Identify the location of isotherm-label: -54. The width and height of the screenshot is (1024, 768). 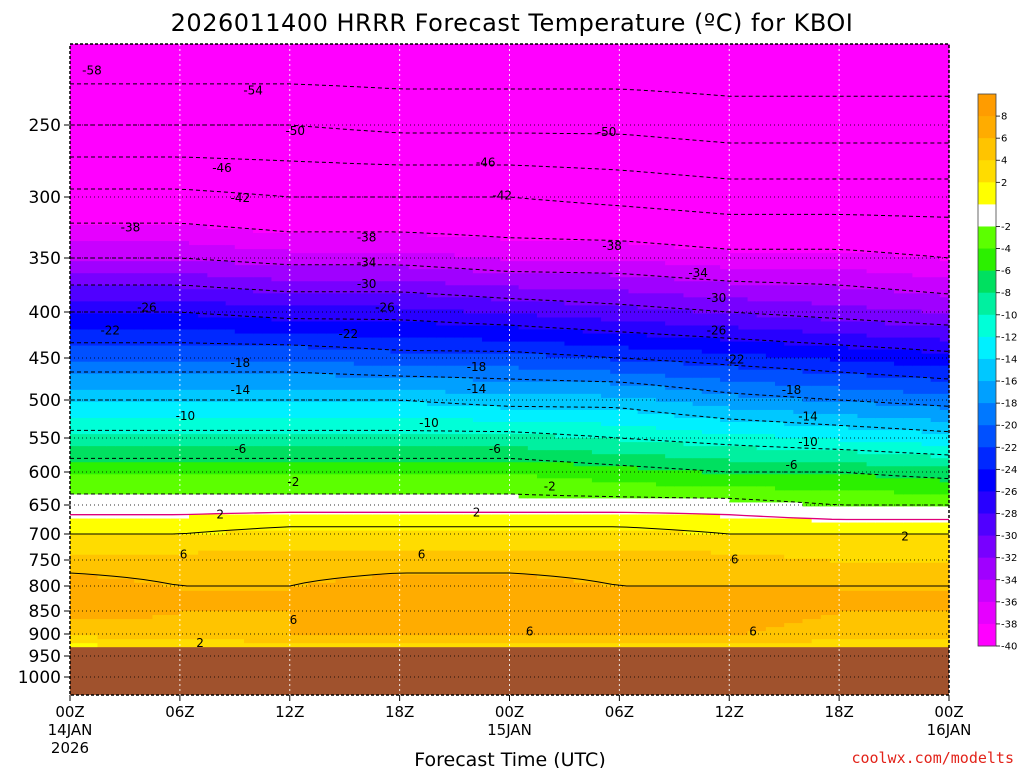
(253, 90).